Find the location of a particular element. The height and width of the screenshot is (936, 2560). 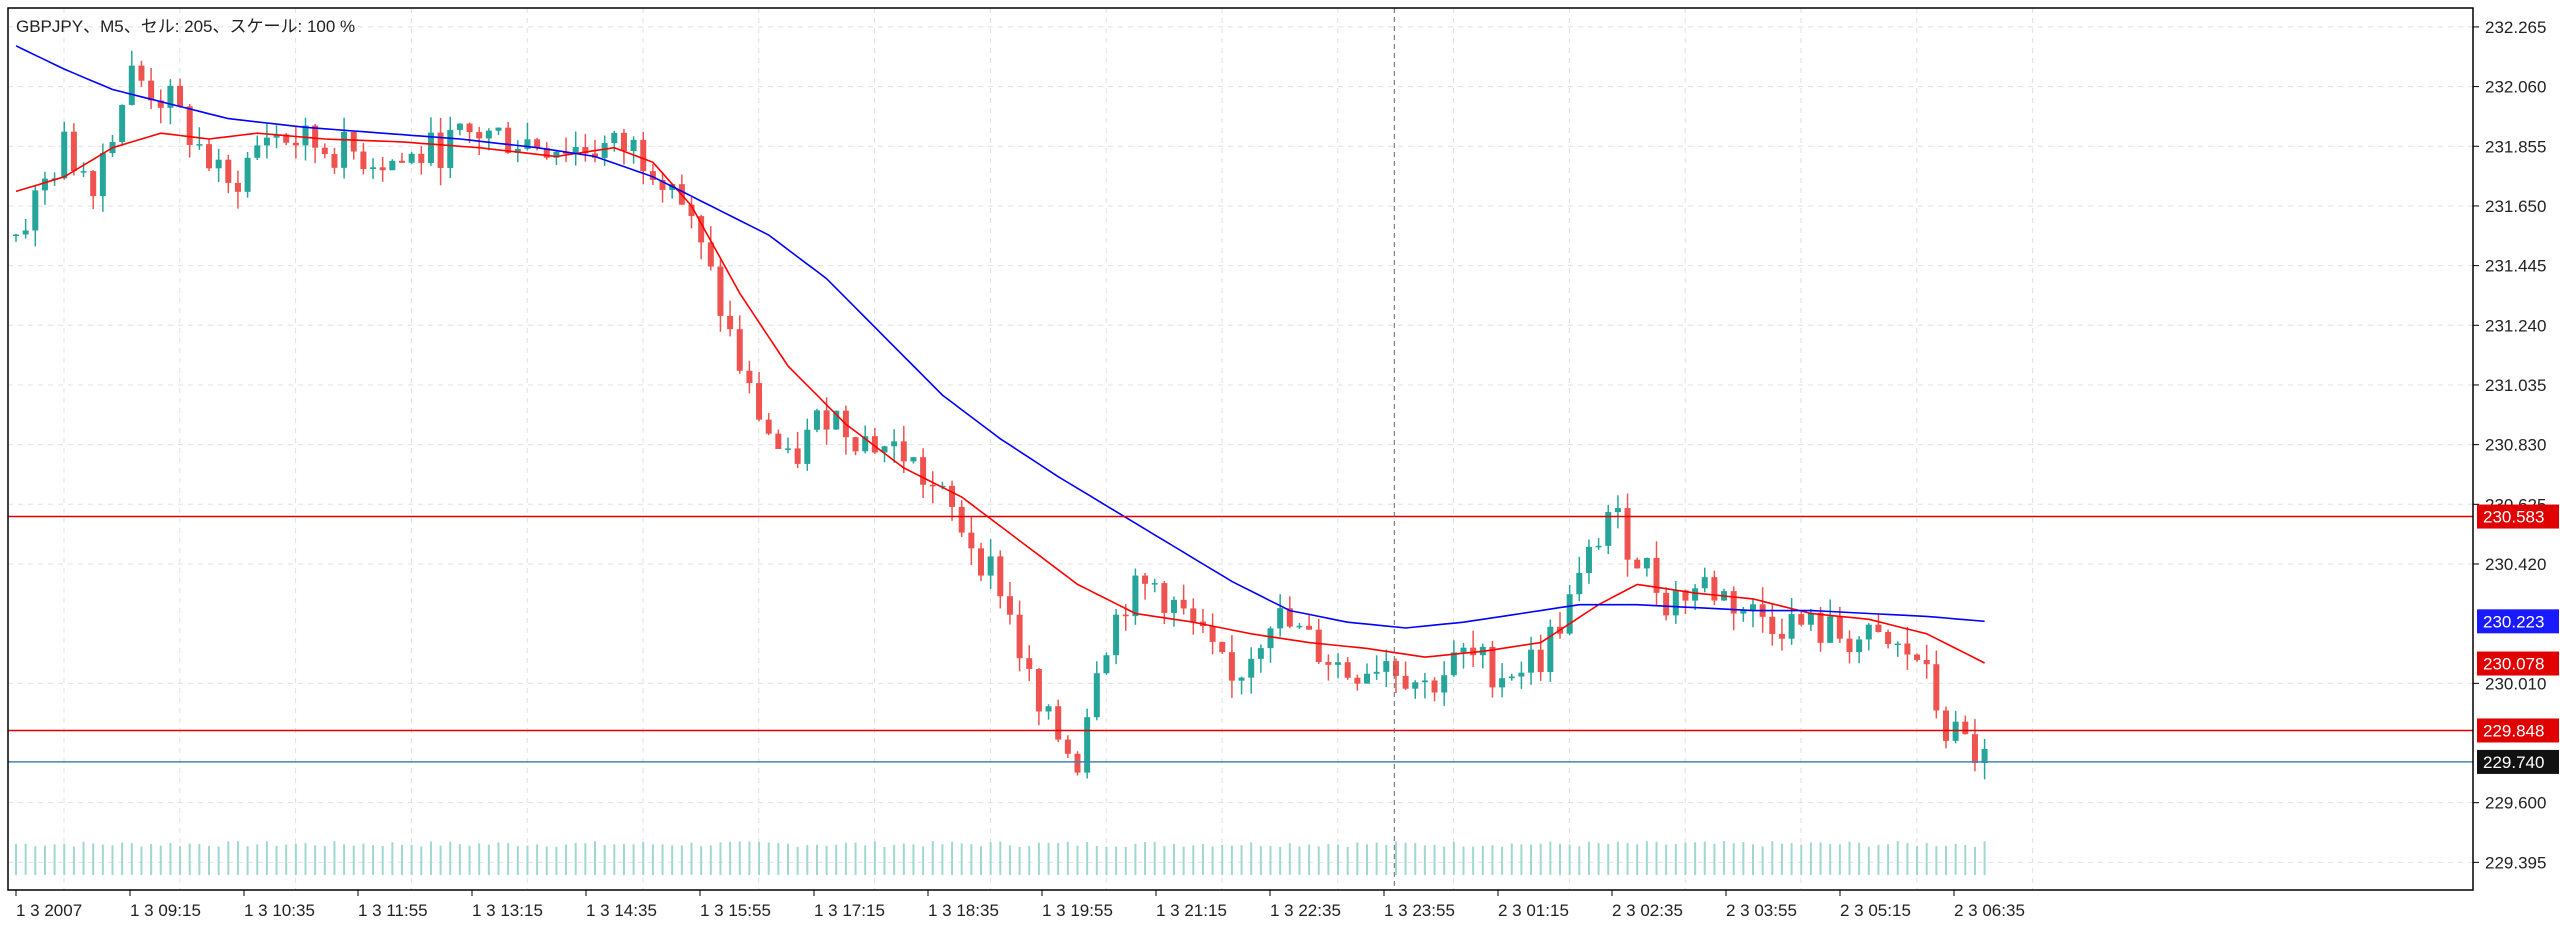

x-tick-label: 1 3 22:35 is located at coordinates (1305, 910).